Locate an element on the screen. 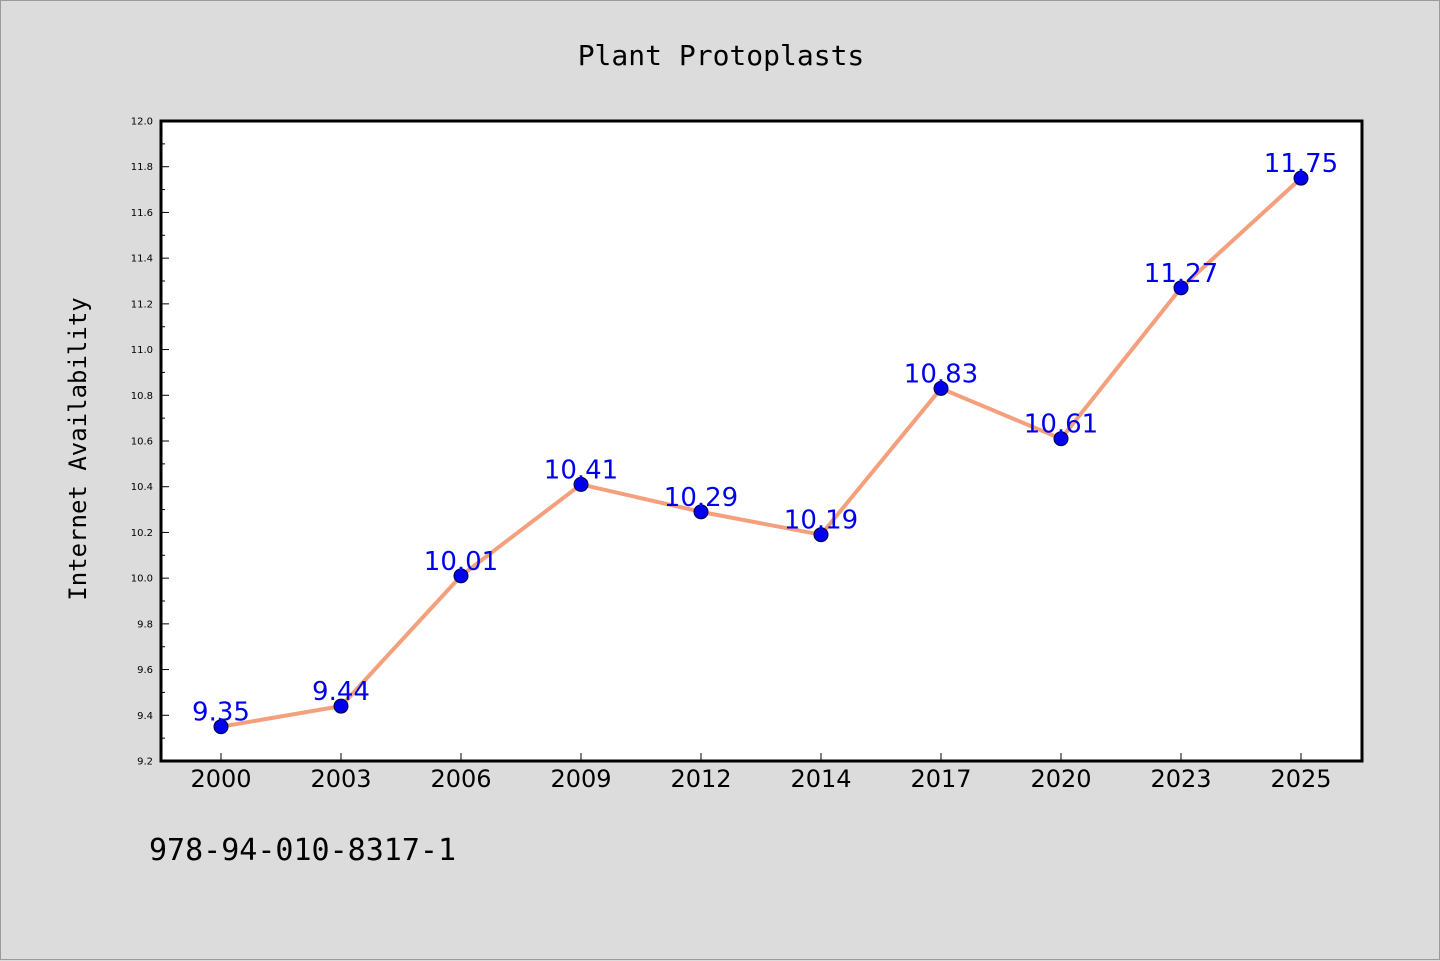  data-label: 10.19 is located at coordinates (821, 521).